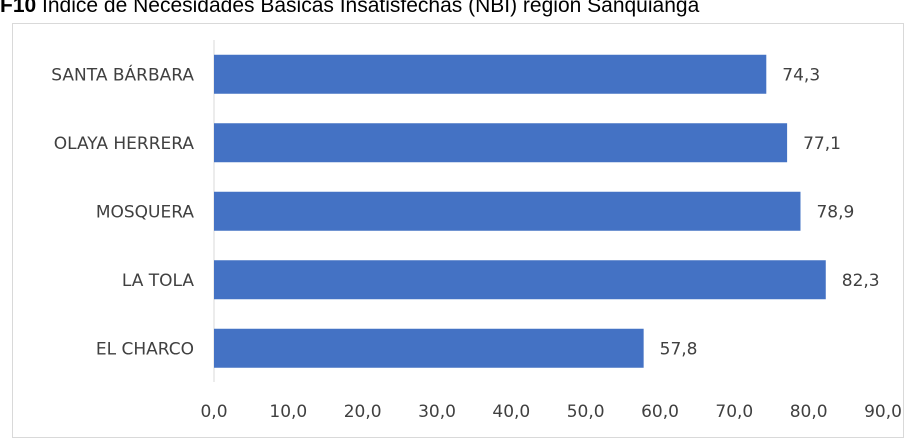  I want to click on data-label: 77,1, so click(822, 144).